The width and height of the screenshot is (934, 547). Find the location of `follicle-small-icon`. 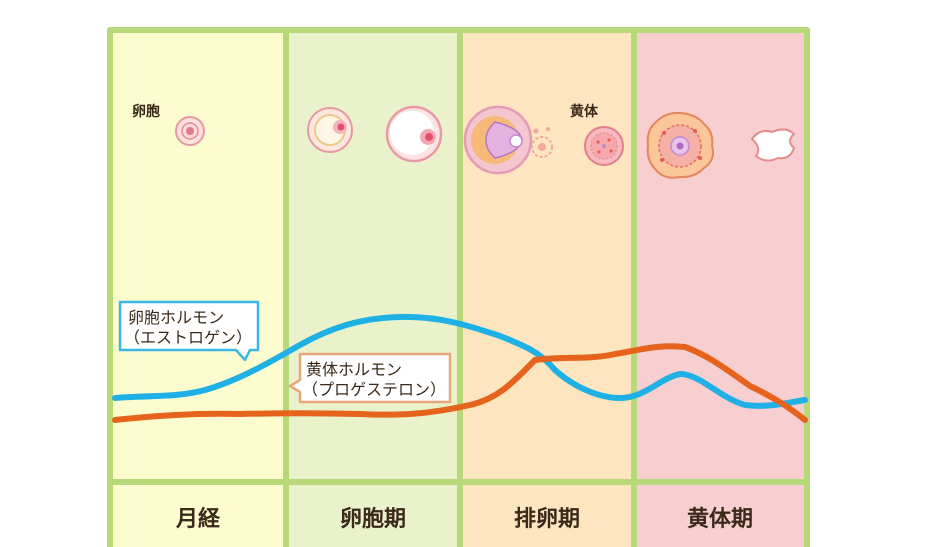

follicle-small-icon is located at coordinates (190, 131).